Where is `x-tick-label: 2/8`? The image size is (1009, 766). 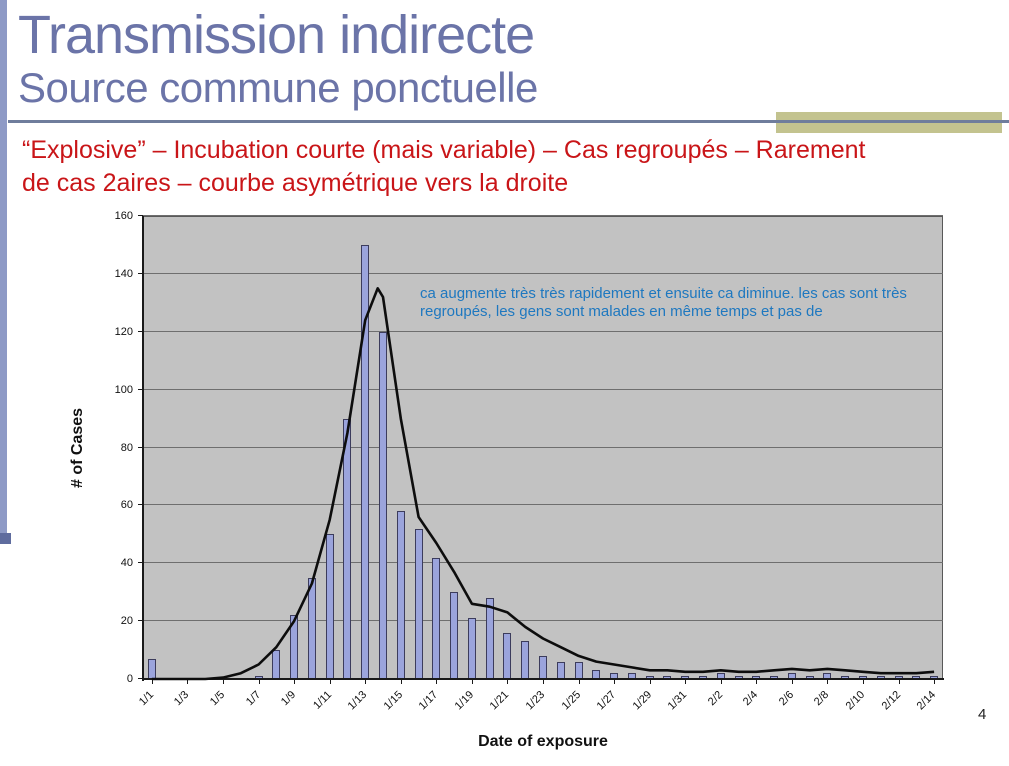 x-tick-label: 2/8 is located at coordinates (822, 698).